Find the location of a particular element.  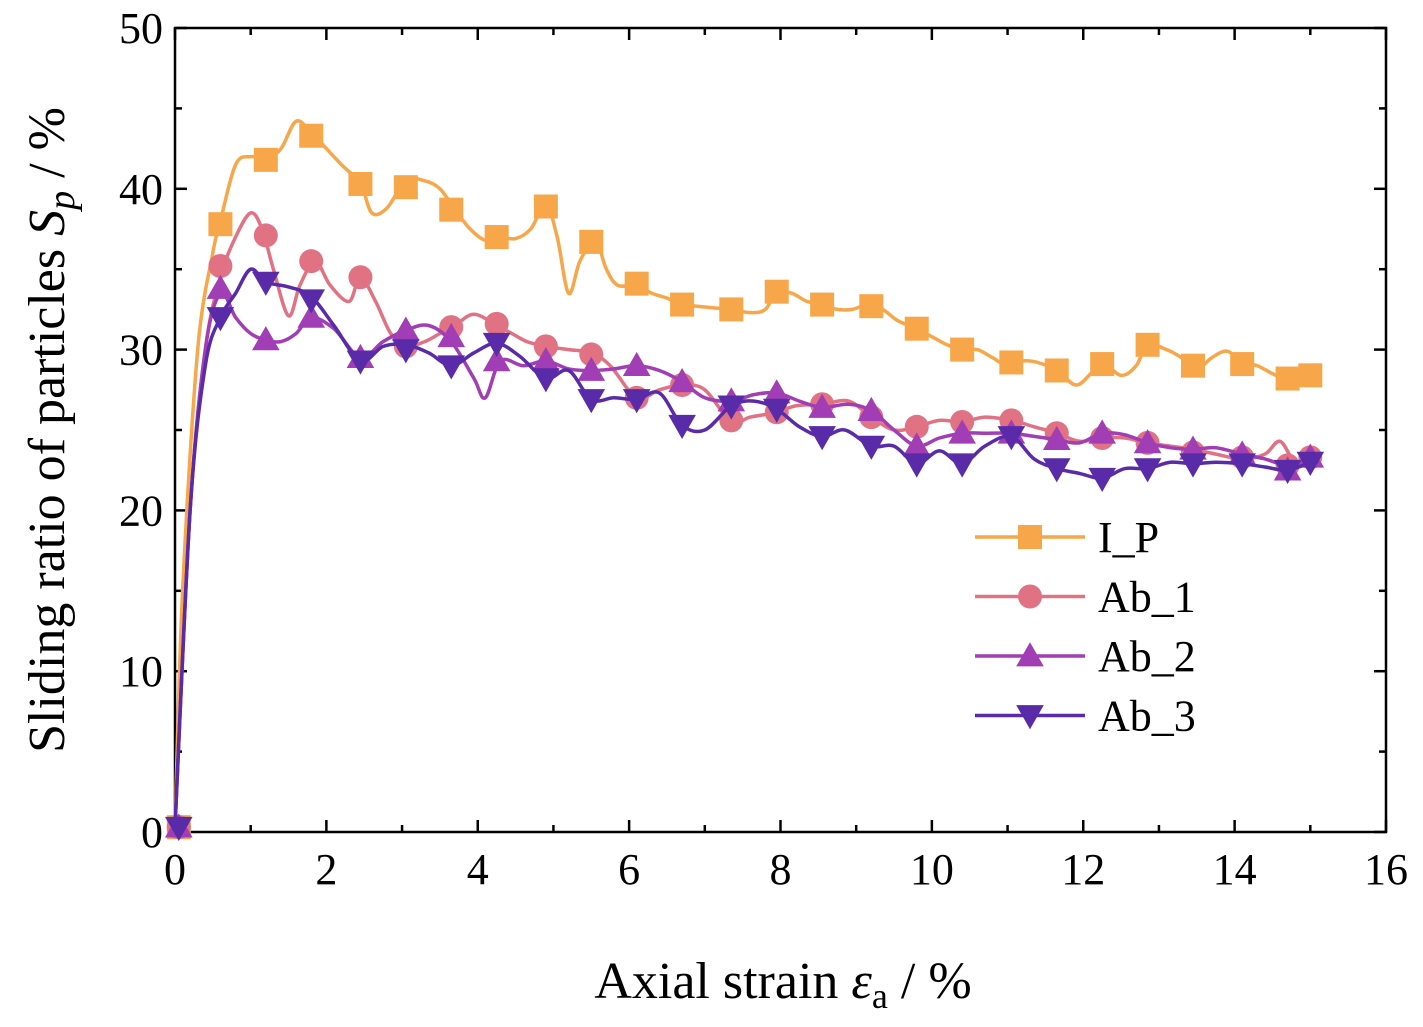

x-tick-label: 0 is located at coordinates (175, 869).